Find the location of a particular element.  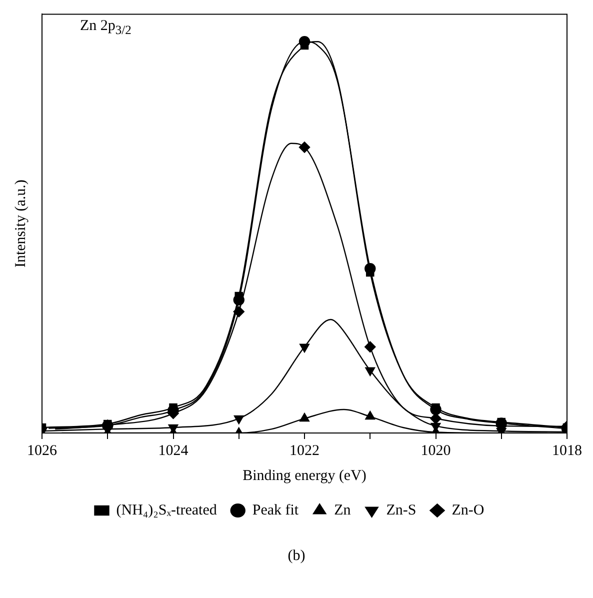

legend-label: Peak fit is located at coordinates (276, 510).